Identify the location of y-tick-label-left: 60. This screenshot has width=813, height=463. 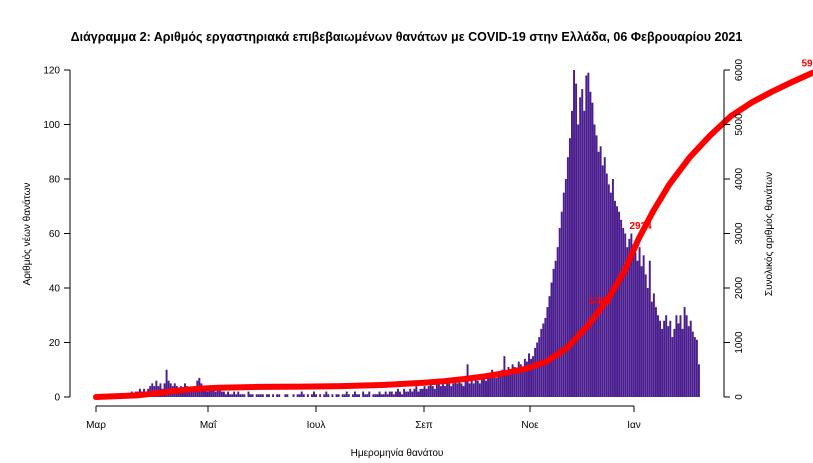
(55, 234).